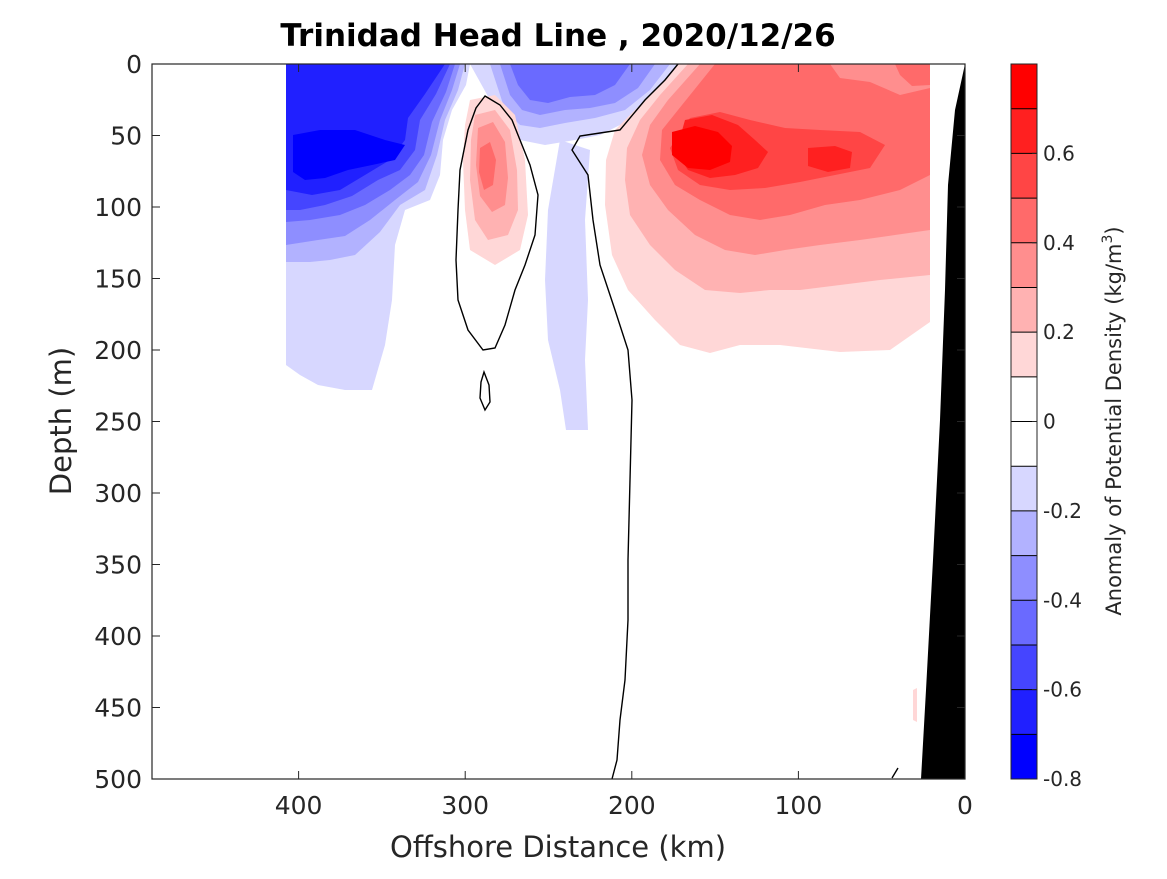 Image resolution: width=1167 pixels, height=879 pixels. I want to click on colorbar-tick-label: 0, so click(1049, 422).